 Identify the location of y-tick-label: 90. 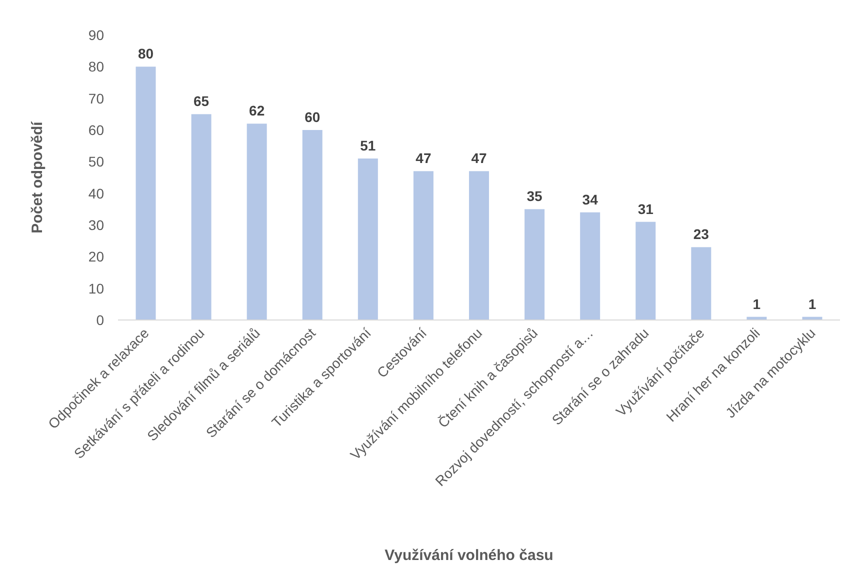
(96, 35).